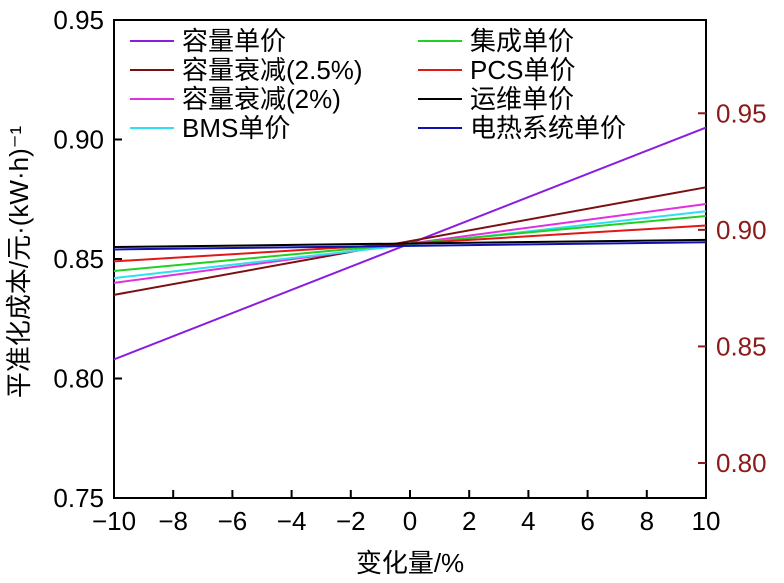  I want to click on x-tick-label: −8, so click(173, 521).